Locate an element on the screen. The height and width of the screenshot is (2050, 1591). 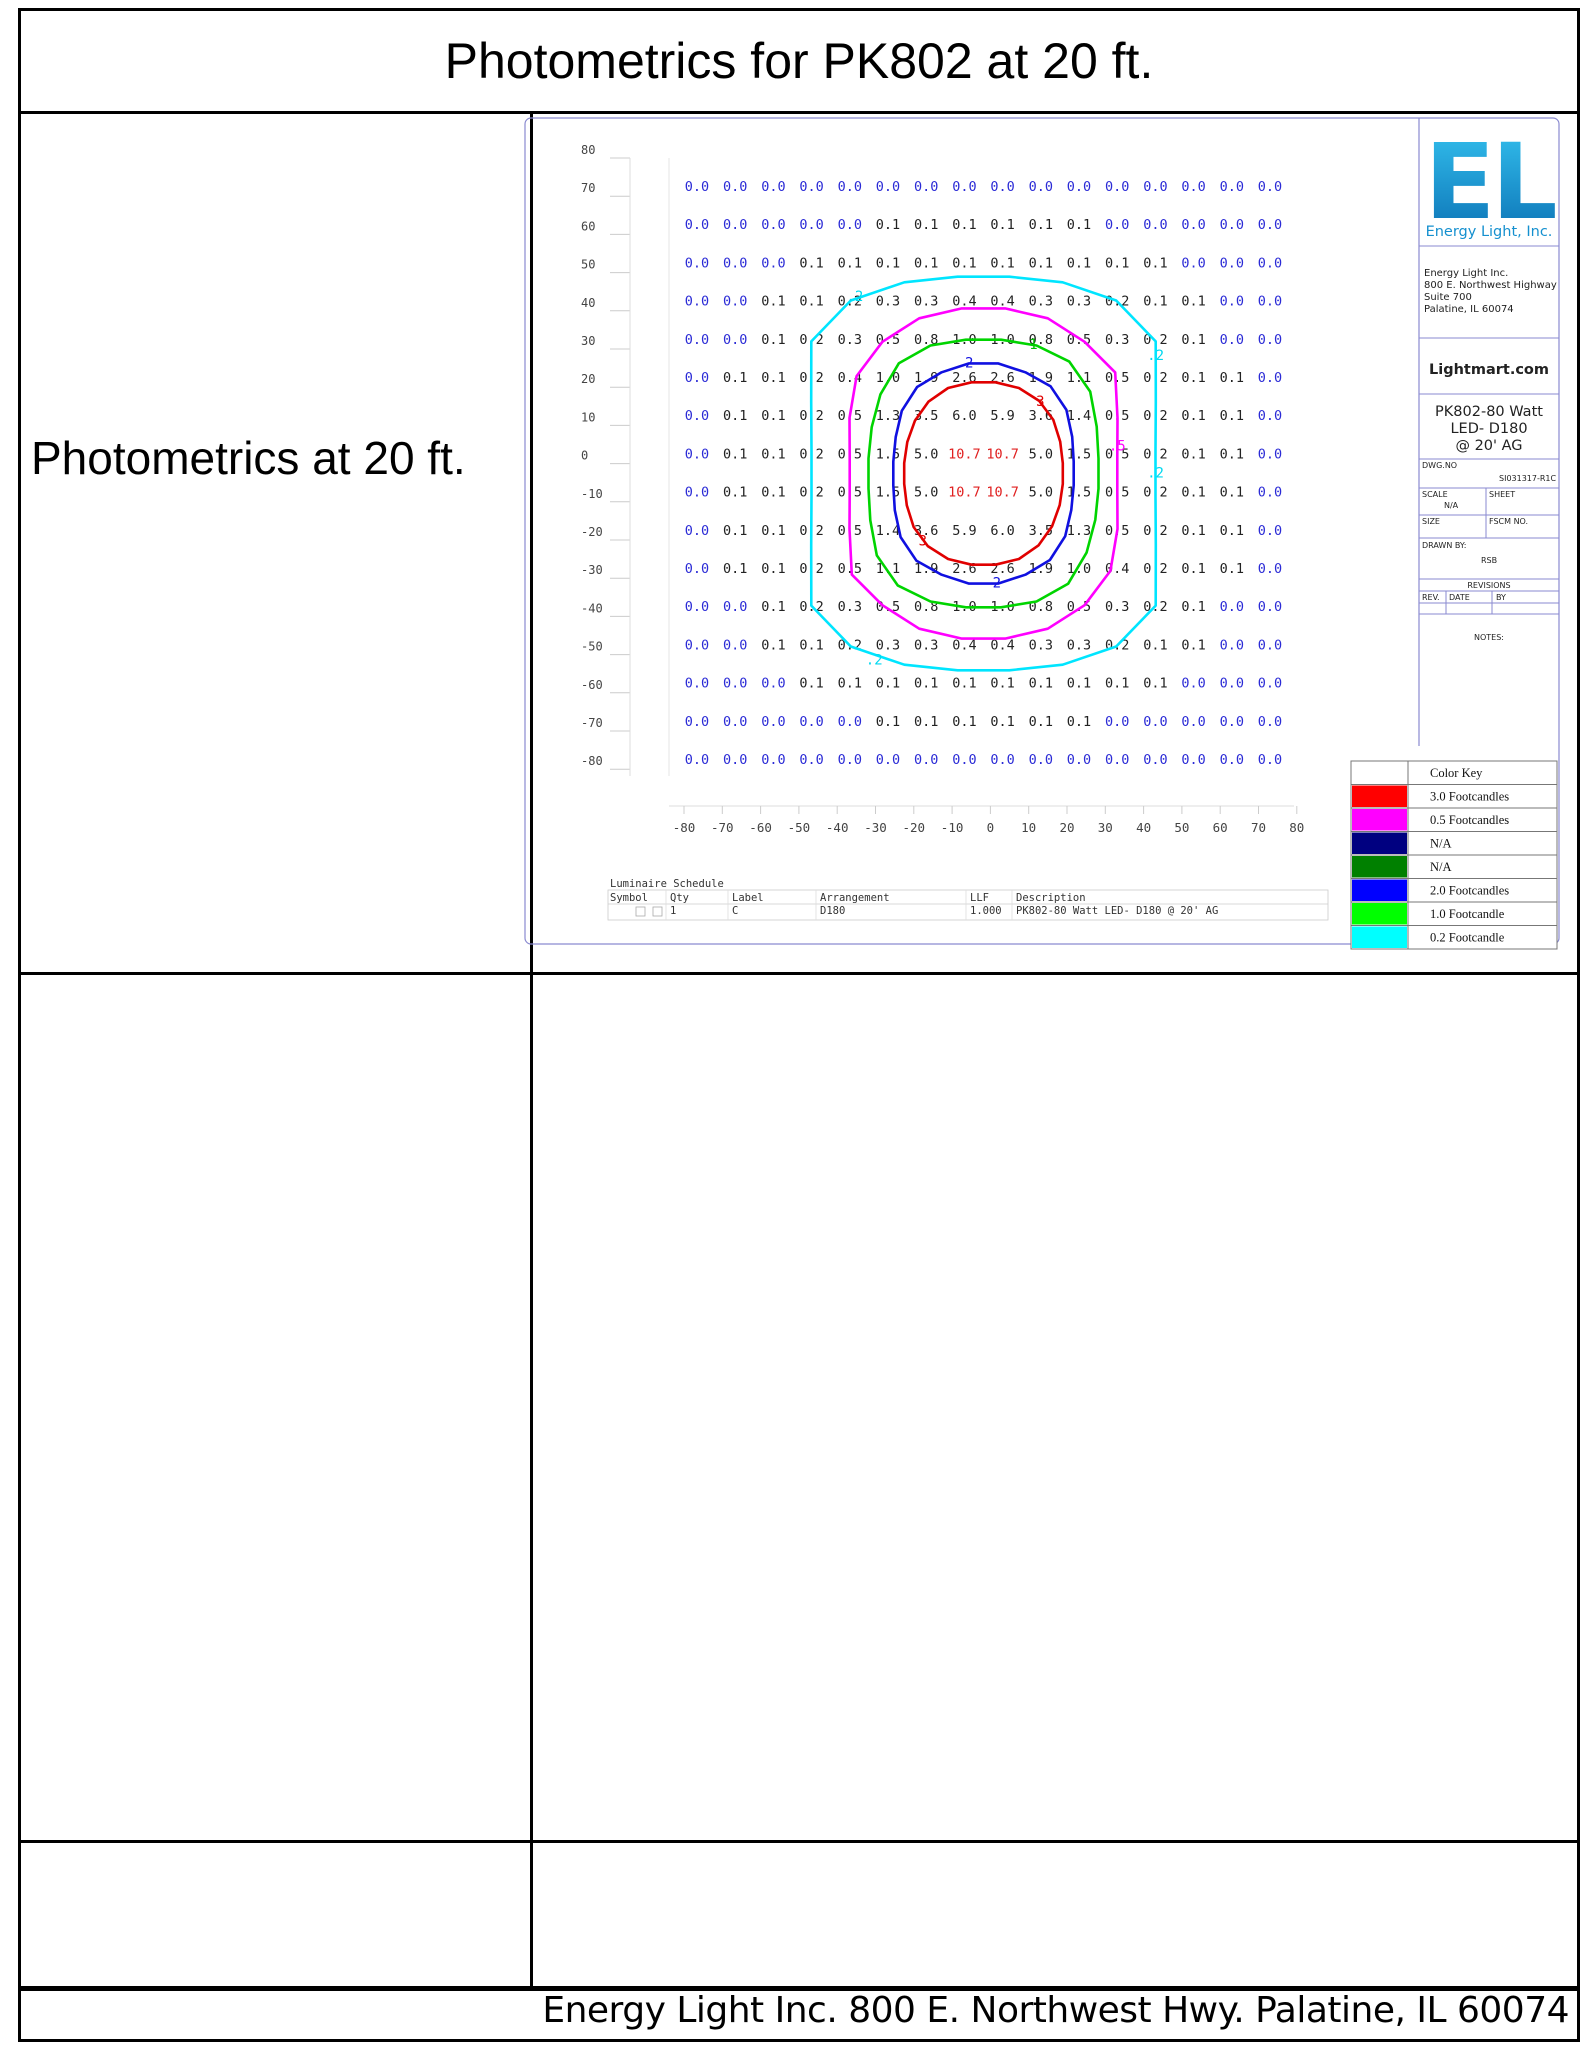
contour-labels: .2 .2 .2 .2 1 2 2 3 3 .5 is located at coordinates (1005, 479).